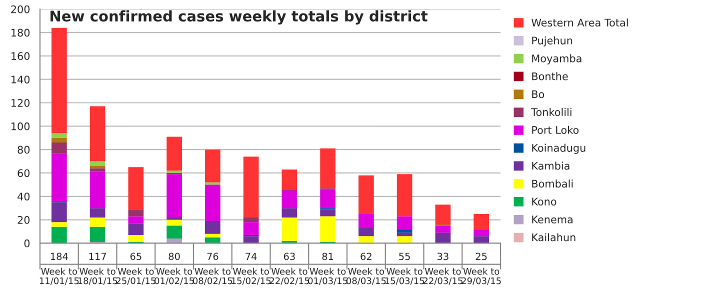 The height and width of the screenshot is (304, 714). What do you see at coordinates (21, 102) in the screenshot?
I see `y-tick-label: 120` at bounding box center [21, 102].